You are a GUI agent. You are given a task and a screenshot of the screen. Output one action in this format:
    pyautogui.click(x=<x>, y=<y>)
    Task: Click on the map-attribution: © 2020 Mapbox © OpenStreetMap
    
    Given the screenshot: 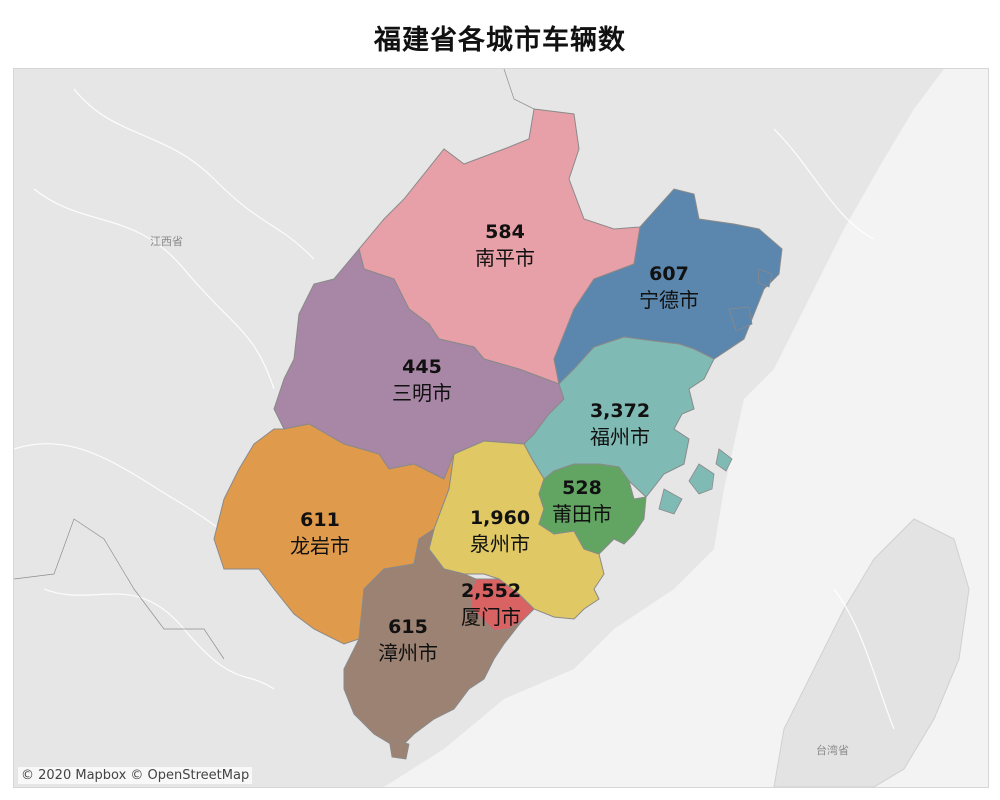 What is the action you would take?
    pyautogui.click(x=135, y=775)
    